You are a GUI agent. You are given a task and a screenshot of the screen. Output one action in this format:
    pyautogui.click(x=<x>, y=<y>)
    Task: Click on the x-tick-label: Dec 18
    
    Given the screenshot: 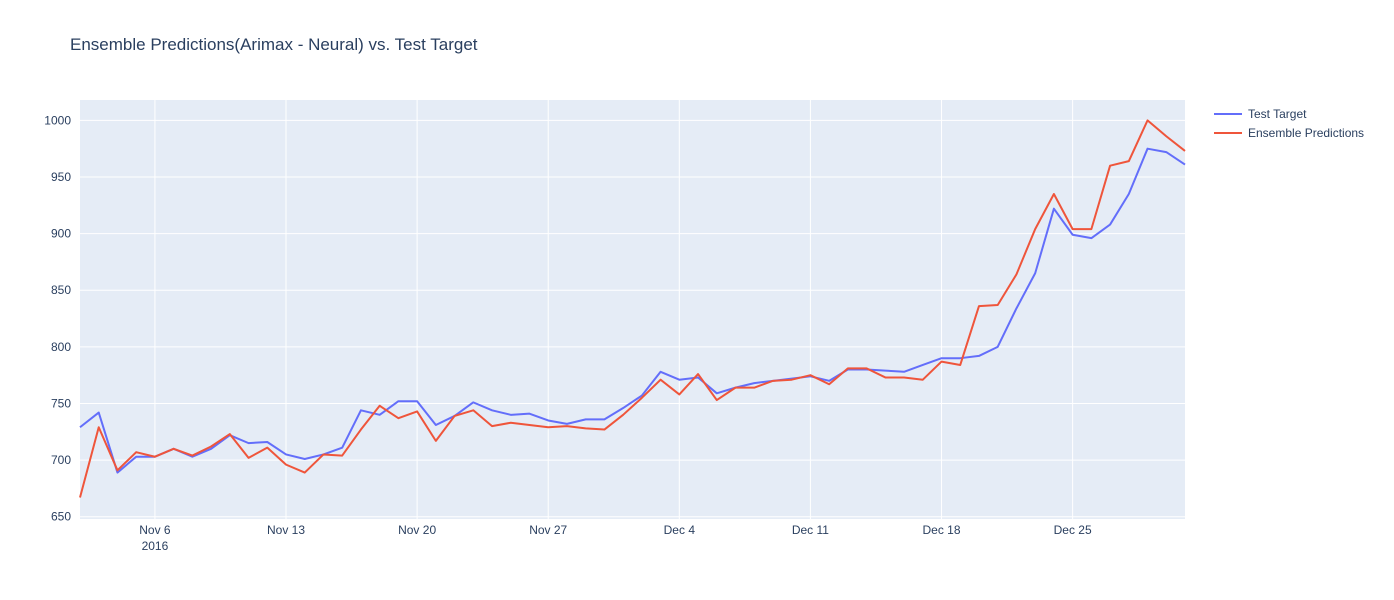 What is the action you would take?
    pyautogui.click(x=942, y=530)
    